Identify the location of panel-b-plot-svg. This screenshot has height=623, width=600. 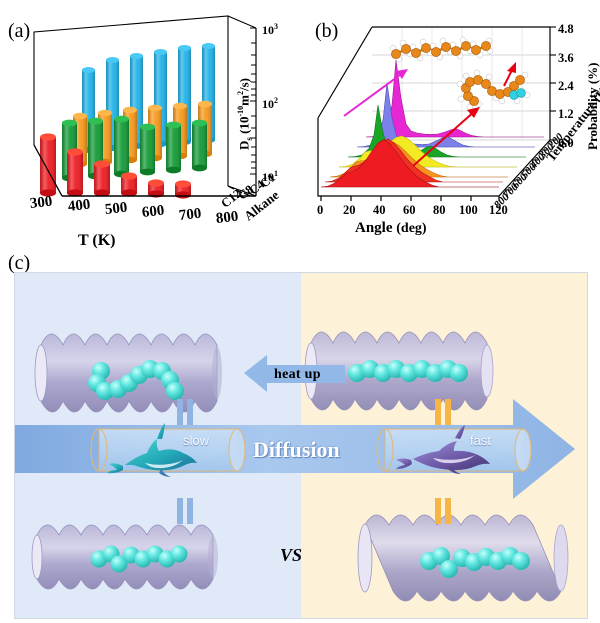
(436, 113).